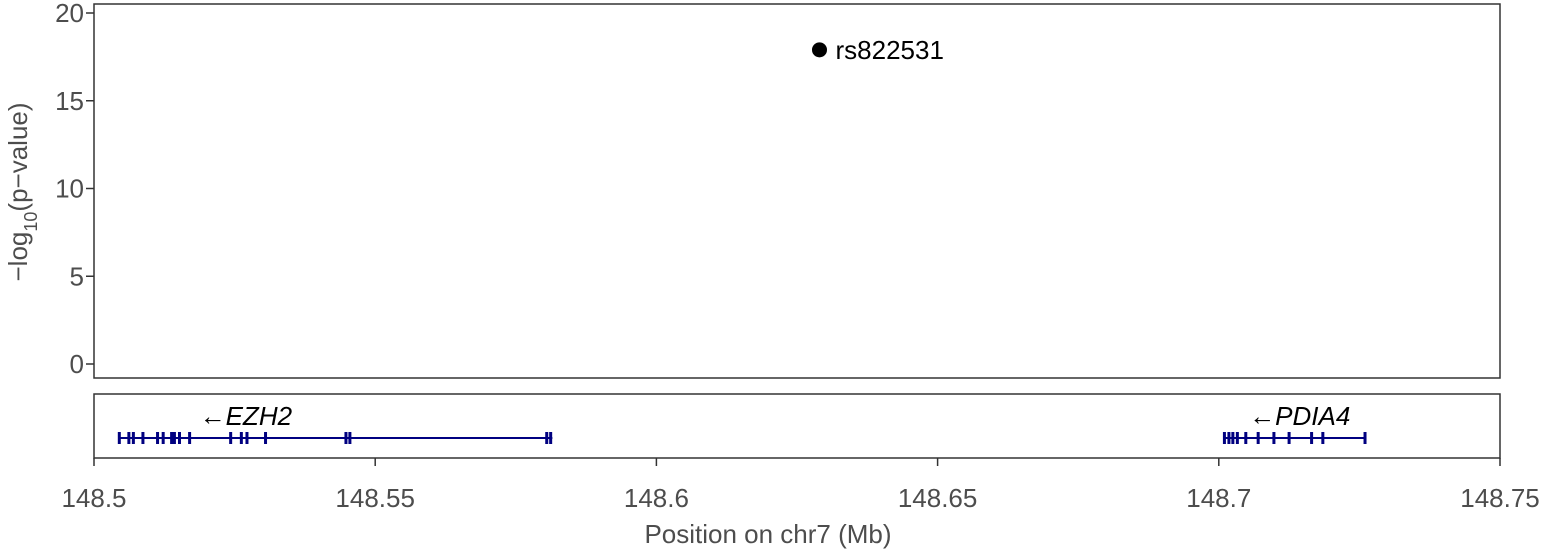 Image resolution: width=1545 pixels, height=554 pixels. I want to click on gene-name: EZH2, so click(259, 416).